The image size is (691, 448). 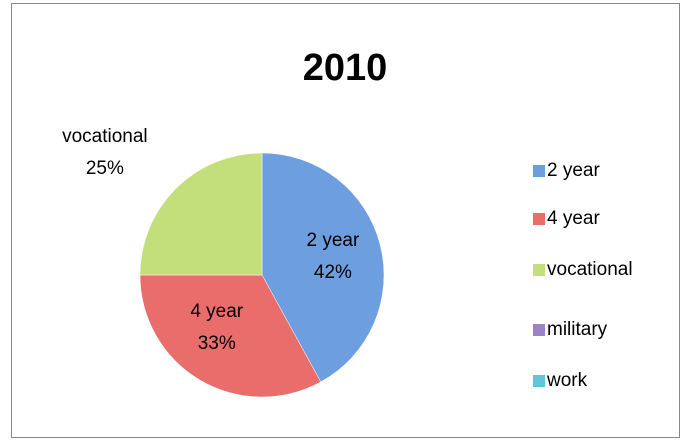 What do you see at coordinates (573, 218) in the screenshot?
I see `legend-label: 4 year` at bounding box center [573, 218].